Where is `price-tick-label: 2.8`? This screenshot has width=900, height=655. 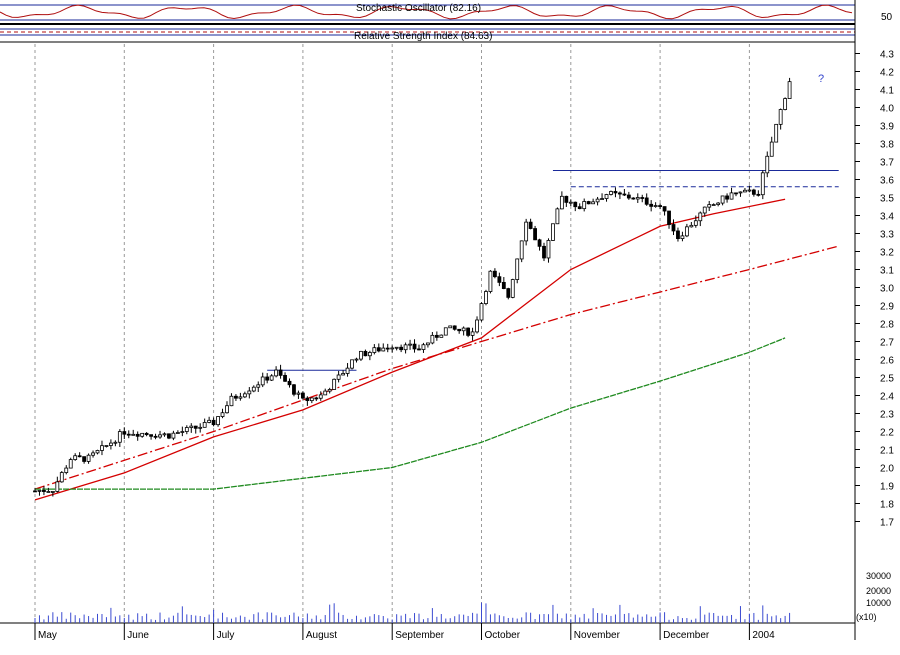
price-tick-label: 2.8 is located at coordinates (887, 325).